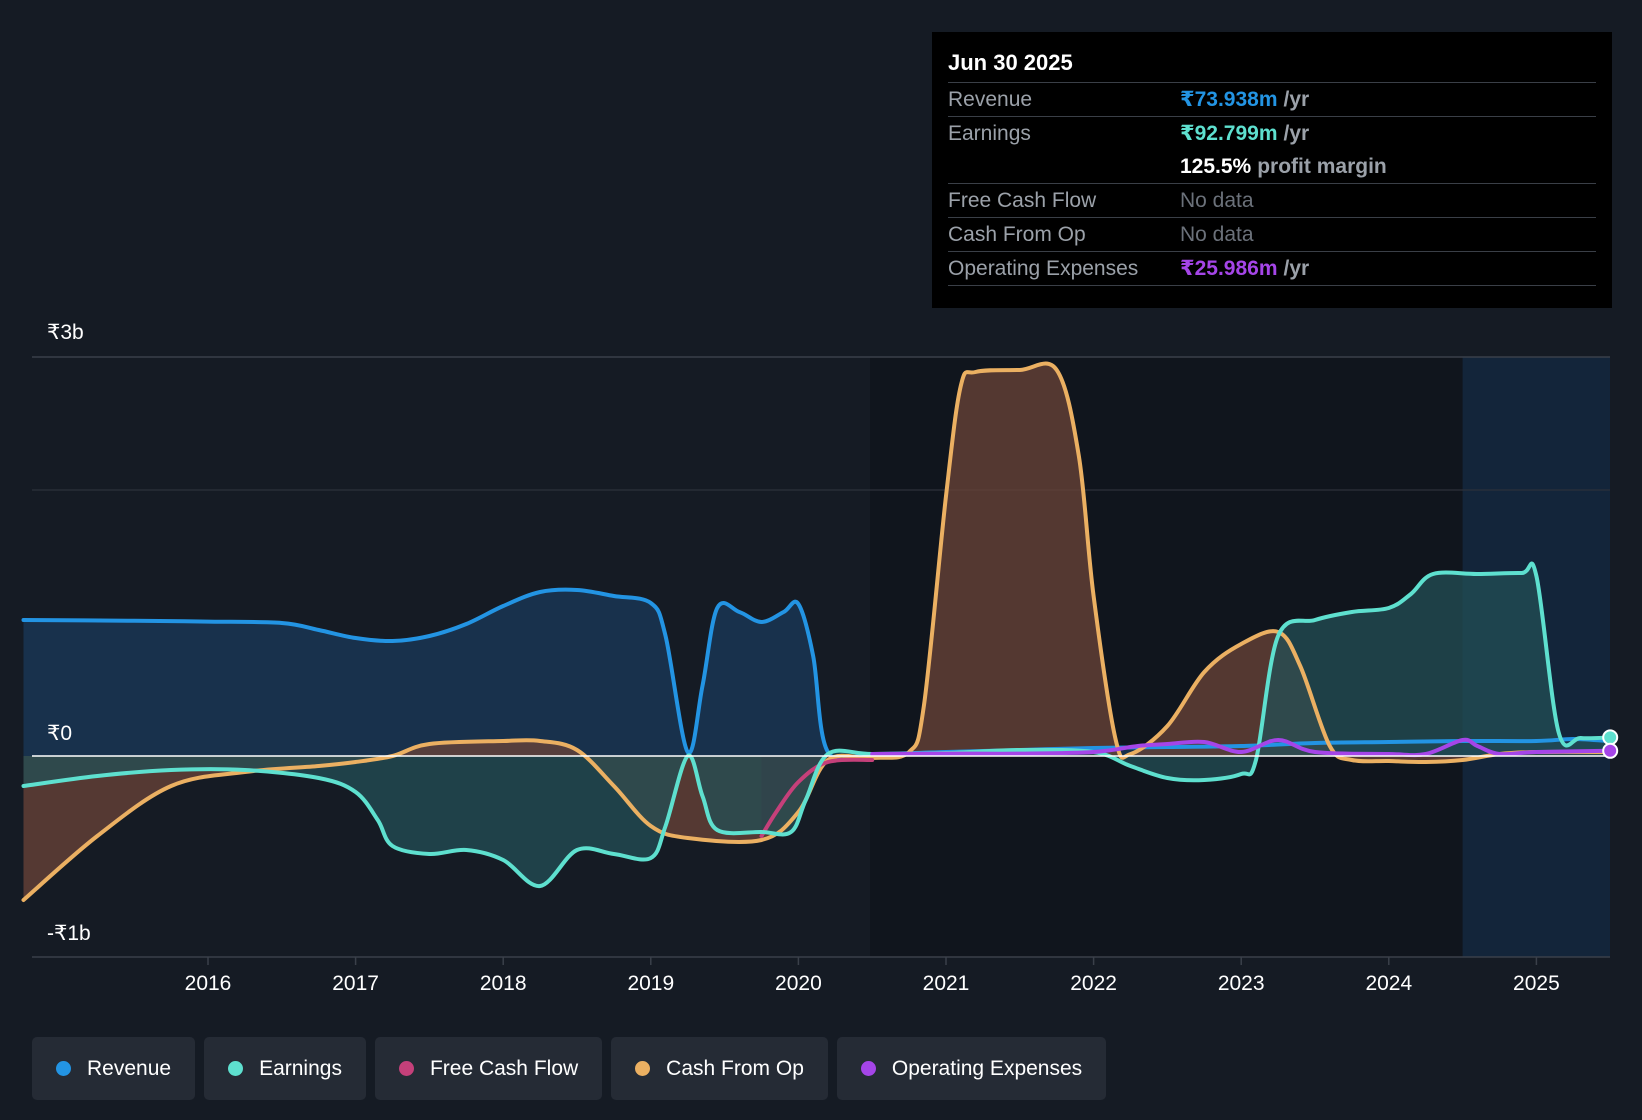 The height and width of the screenshot is (1120, 1642). I want to click on legend-label-earnings: Earnings, so click(300, 1068).